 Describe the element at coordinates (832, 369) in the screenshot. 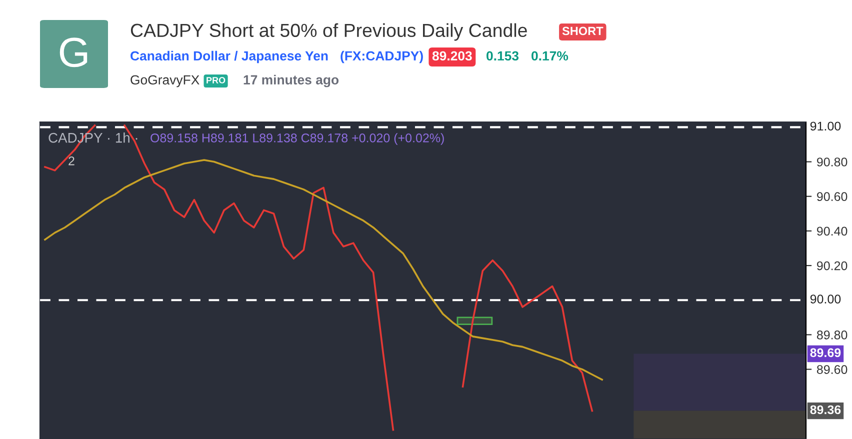

I see `y-tick-label: 89.60` at that location.